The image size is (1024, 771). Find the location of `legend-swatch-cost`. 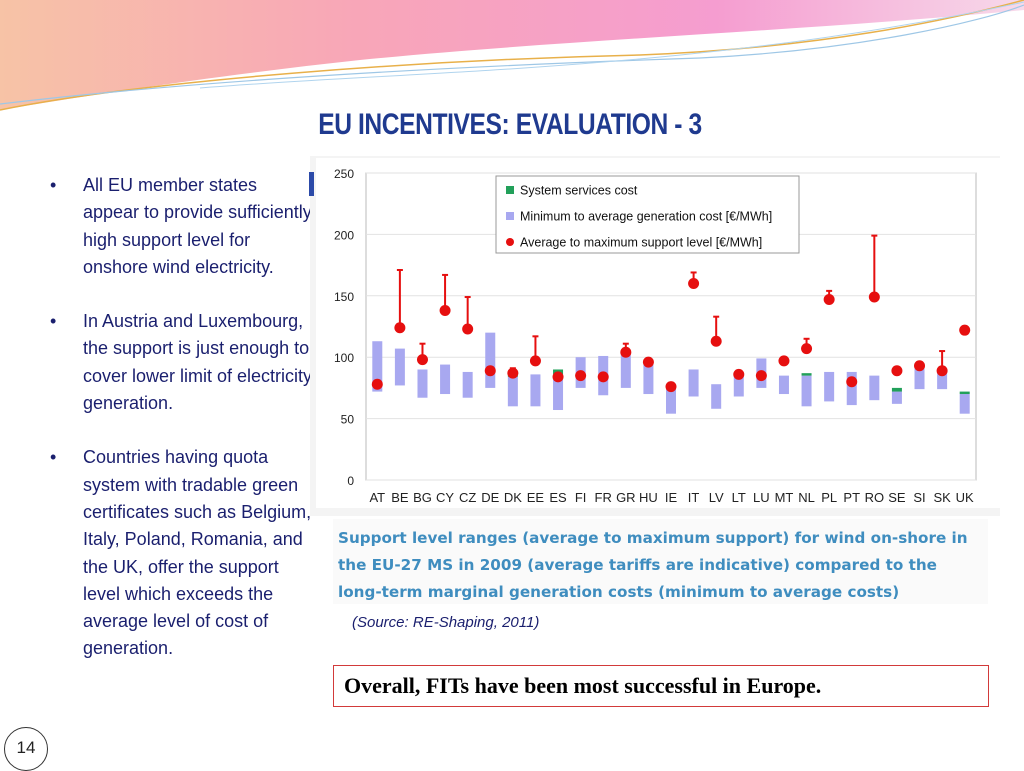

legend-swatch-cost is located at coordinates (510, 216).